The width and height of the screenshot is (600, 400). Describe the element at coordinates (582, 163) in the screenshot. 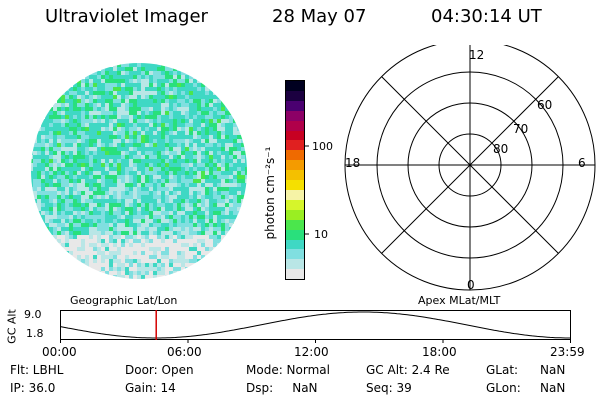

I see `polar-label-6: 6` at that location.